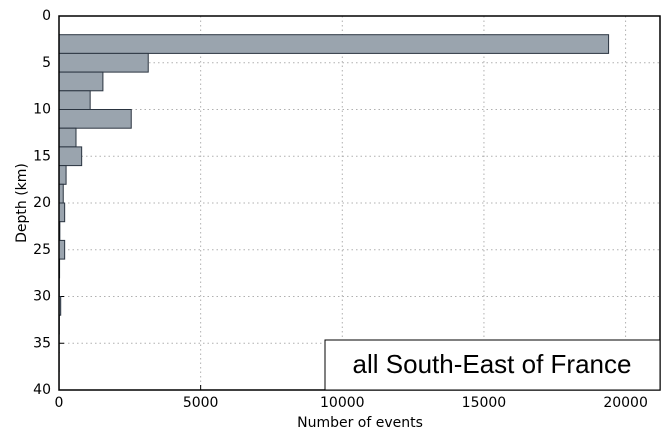 This screenshot has height=437, width=661. What do you see at coordinates (484, 403) in the screenshot?
I see `x-tick-label: 15000` at bounding box center [484, 403].